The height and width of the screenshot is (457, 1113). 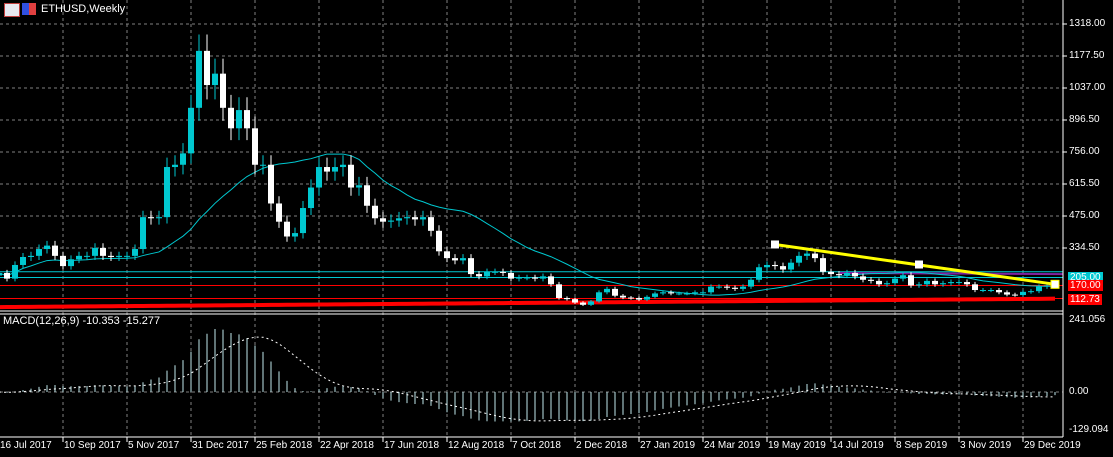 What do you see at coordinates (1052, 445) in the screenshot?
I see `date-label: 29 Dec 2019` at bounding box center [1052, 445].